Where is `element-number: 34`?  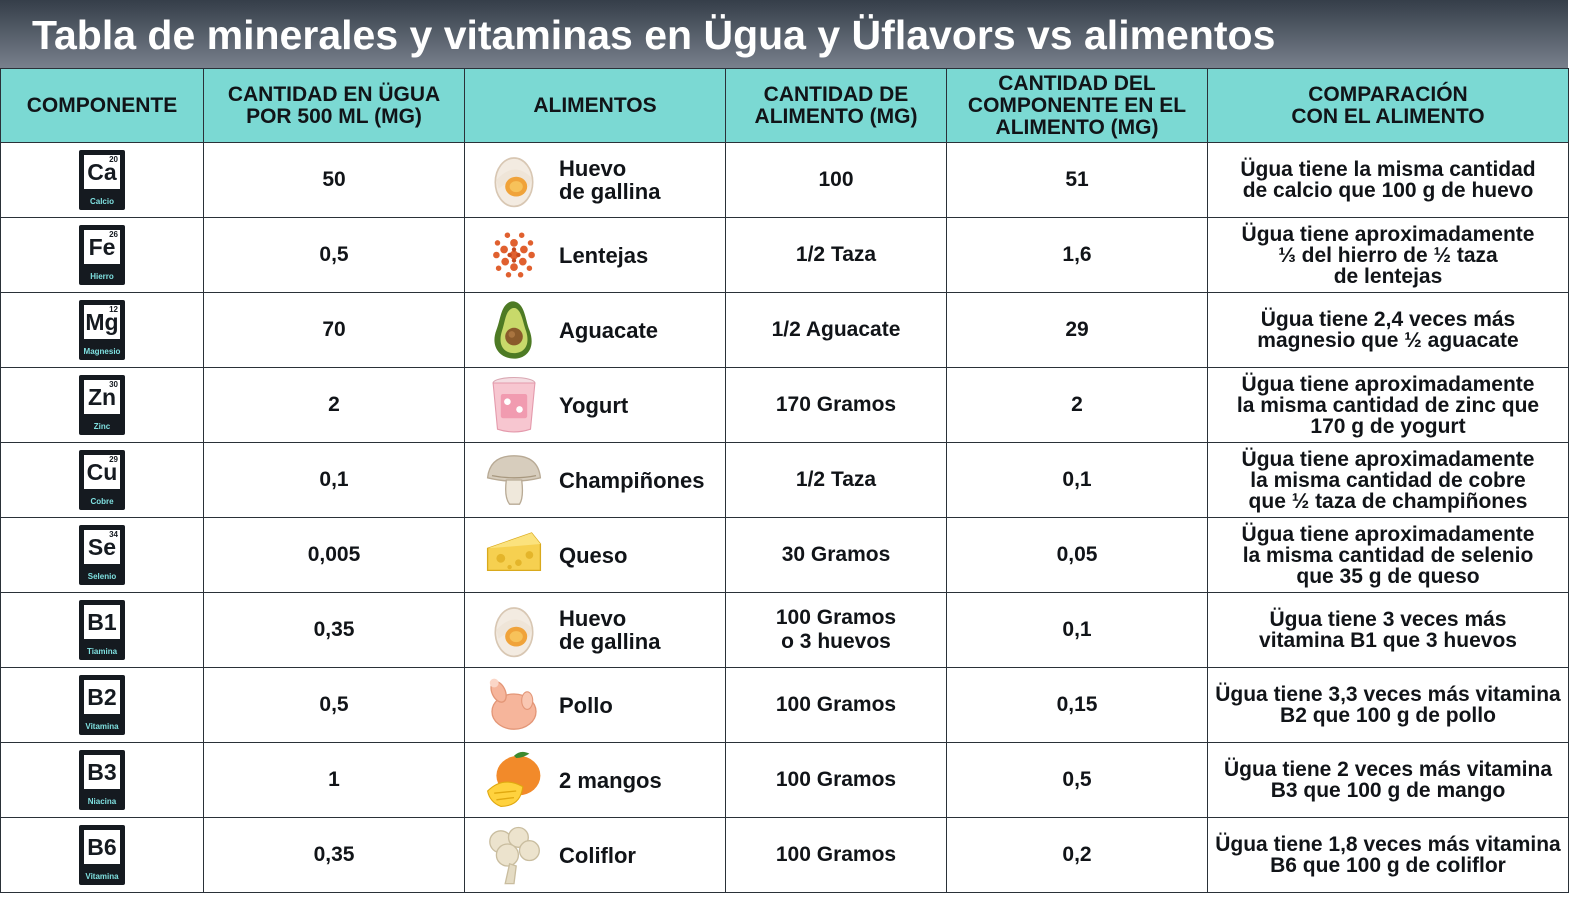 element-number: 34 is located at coordinates (113, 534).